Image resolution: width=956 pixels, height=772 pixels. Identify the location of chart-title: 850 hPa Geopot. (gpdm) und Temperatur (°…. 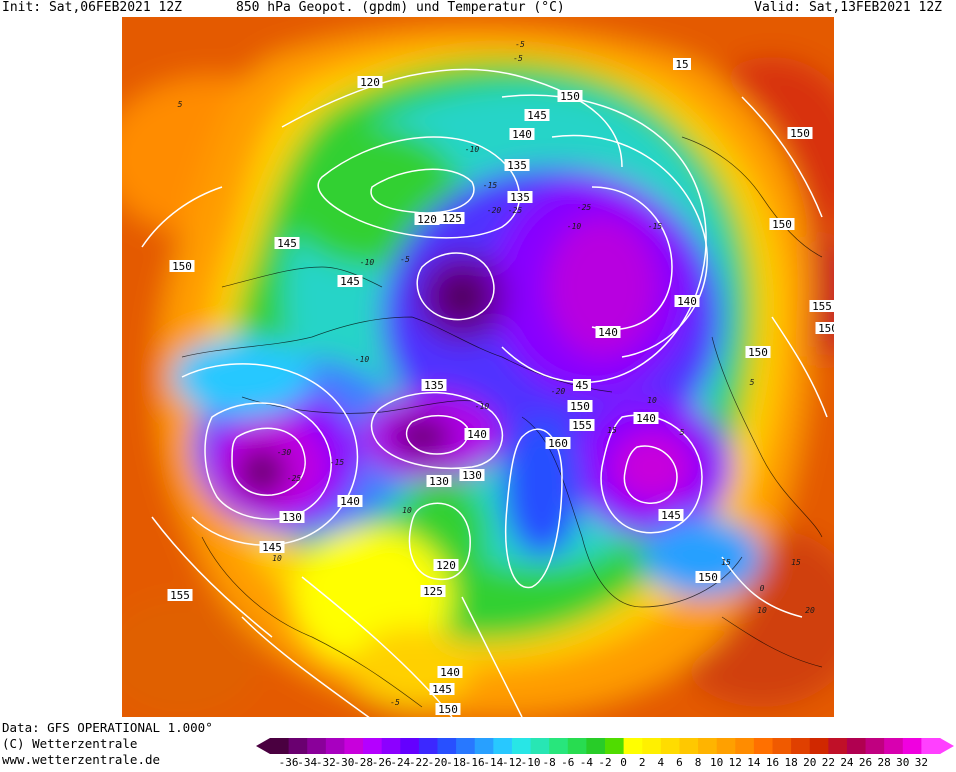
(400, 7).